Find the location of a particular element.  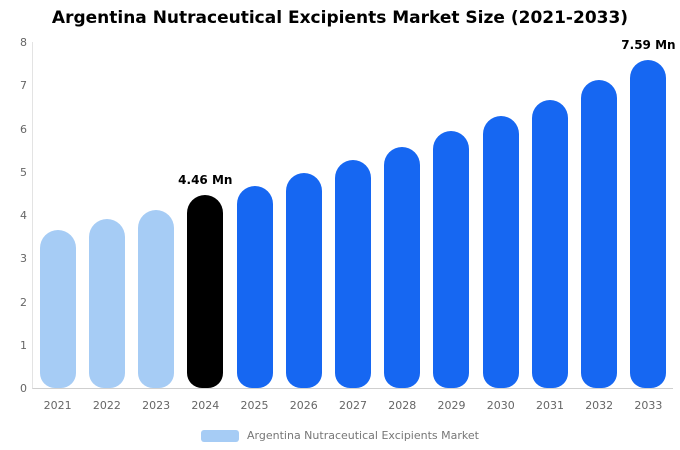

bar-2033 is located at coordinates (648, 223).